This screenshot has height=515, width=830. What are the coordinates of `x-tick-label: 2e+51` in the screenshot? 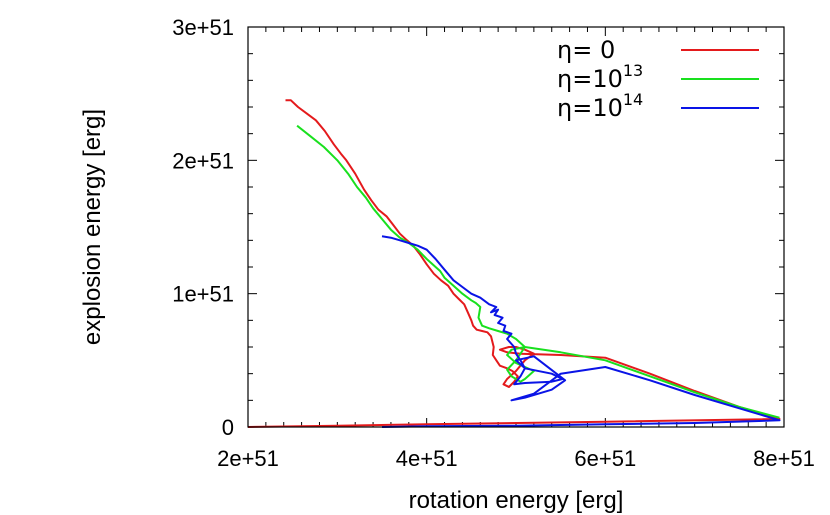 It's located at (248, 458).